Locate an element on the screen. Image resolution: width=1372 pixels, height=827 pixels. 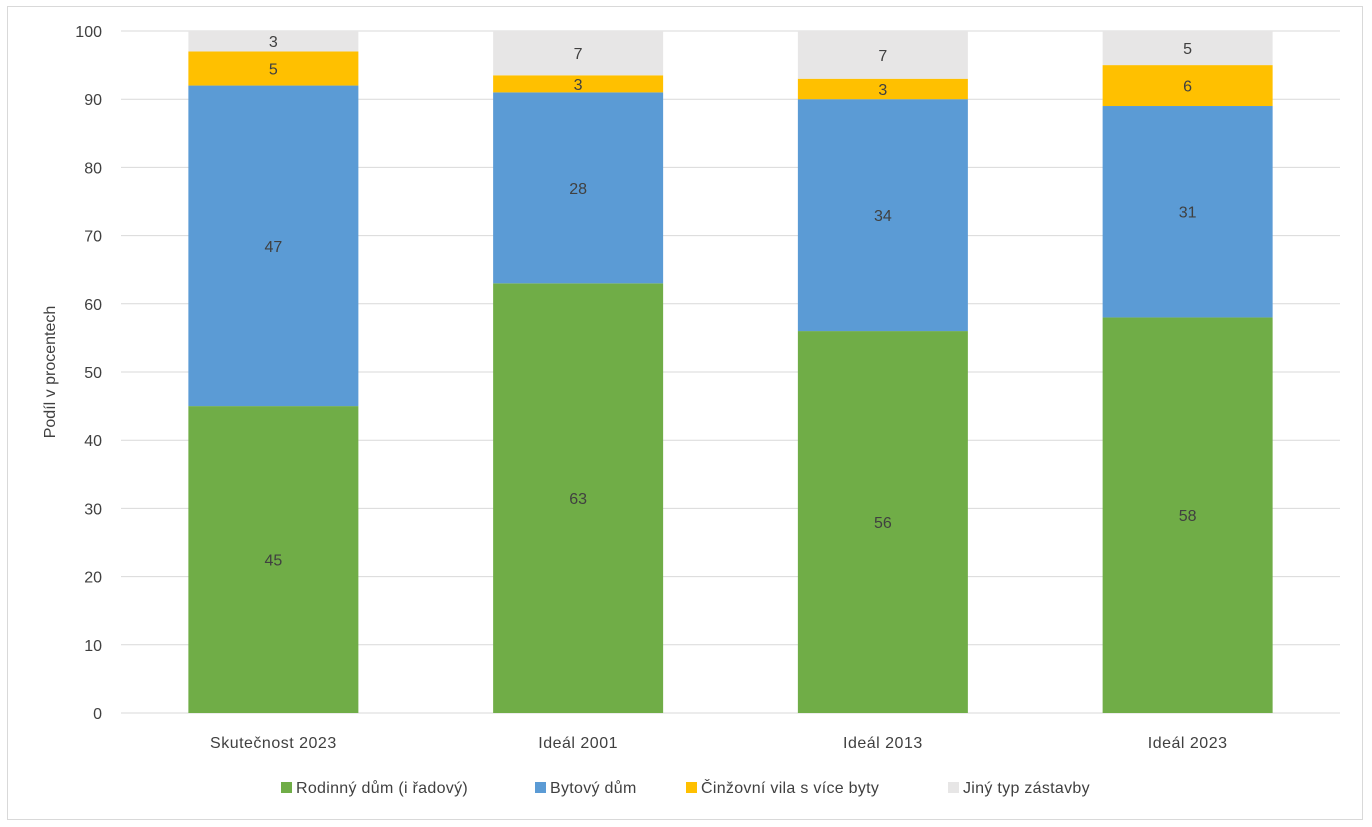
y-axis-title: Podíl v procentech is located at coordinates (50, 372).